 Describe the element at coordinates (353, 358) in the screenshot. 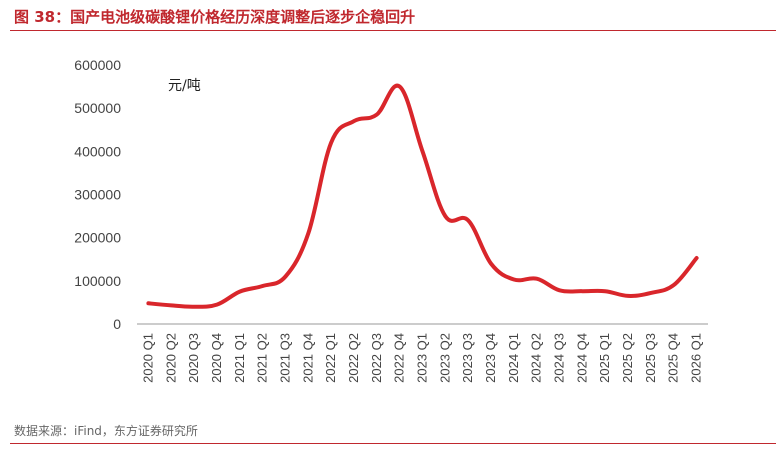

I see `x-tick-label: 2022 Q2` at that location.